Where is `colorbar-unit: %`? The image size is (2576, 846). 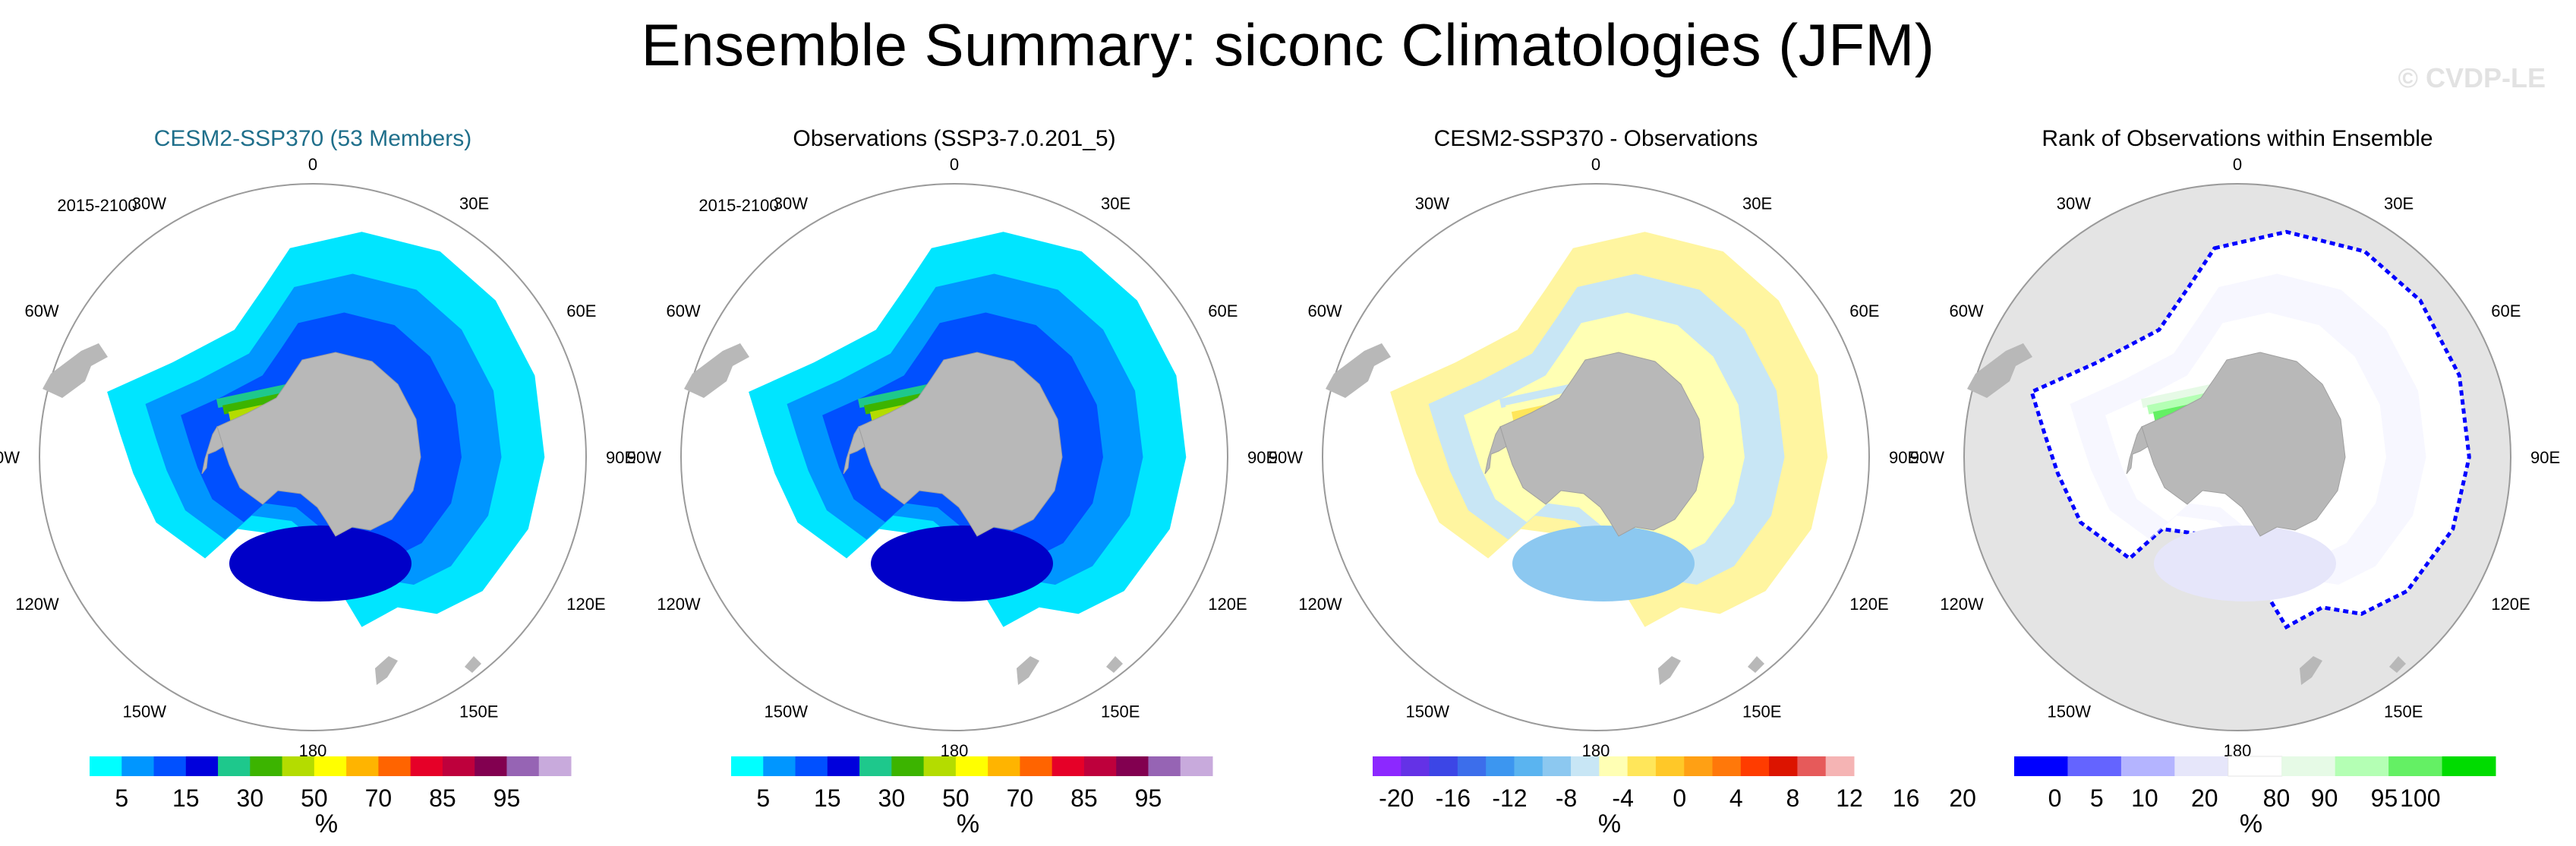 colorbar-unit: % is located at coordinates (326, 824).